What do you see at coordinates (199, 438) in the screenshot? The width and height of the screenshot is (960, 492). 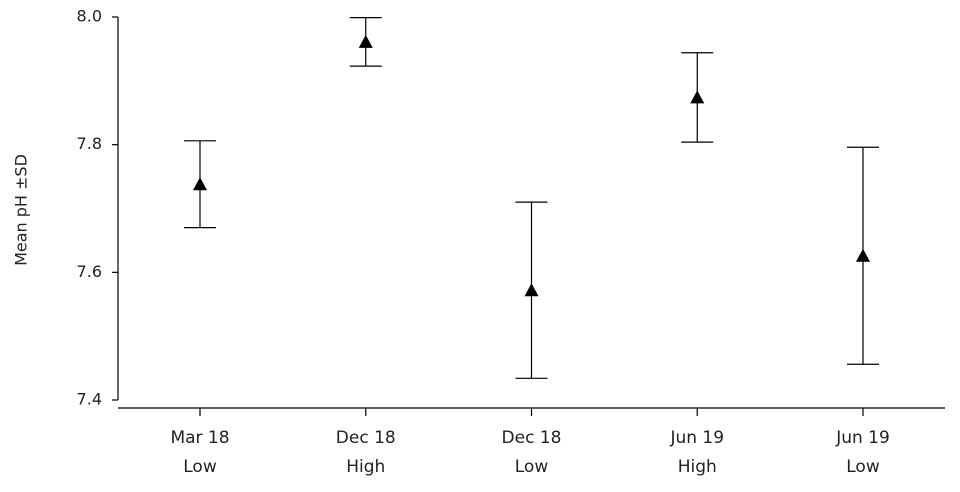 I see `x-tick-label: Mar 18` at bounding box center [199, 438].